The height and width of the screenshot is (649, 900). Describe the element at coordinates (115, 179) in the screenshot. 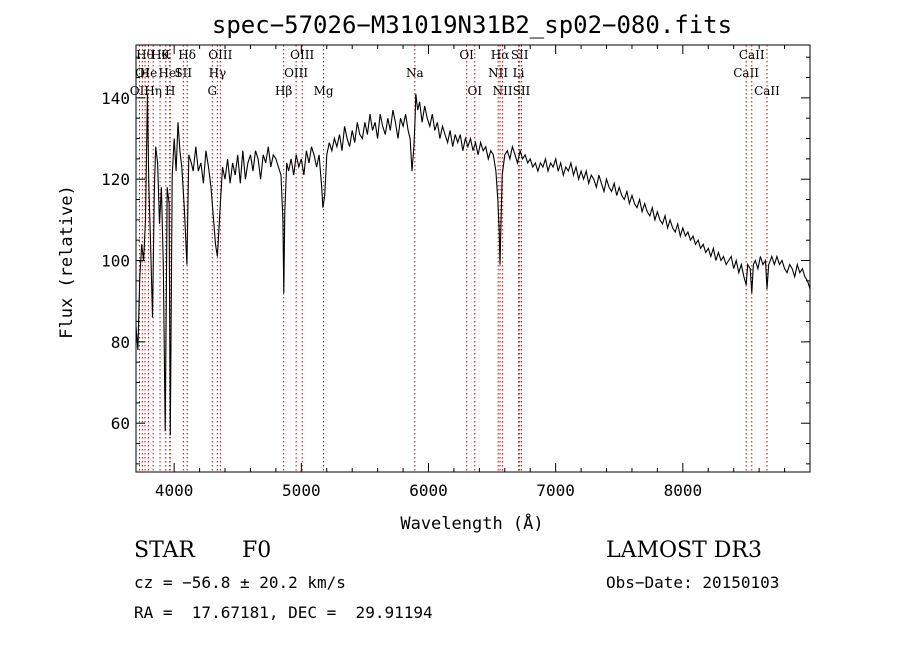

I see `y-tick-label: 120` at that location.